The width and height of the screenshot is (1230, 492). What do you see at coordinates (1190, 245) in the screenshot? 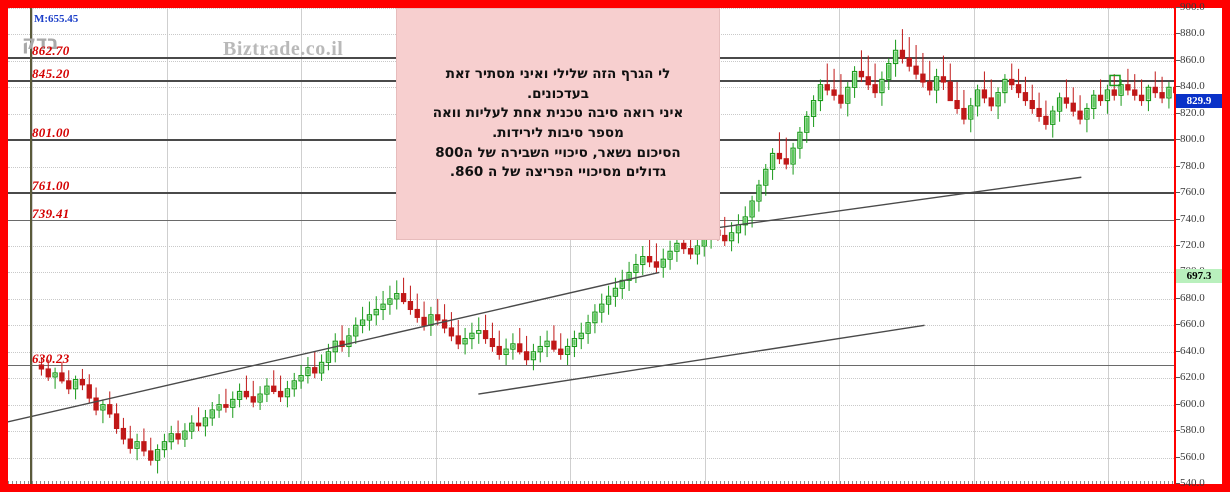
I see `right-axis-tick: 720.0` at bounding box center [1190, 245].